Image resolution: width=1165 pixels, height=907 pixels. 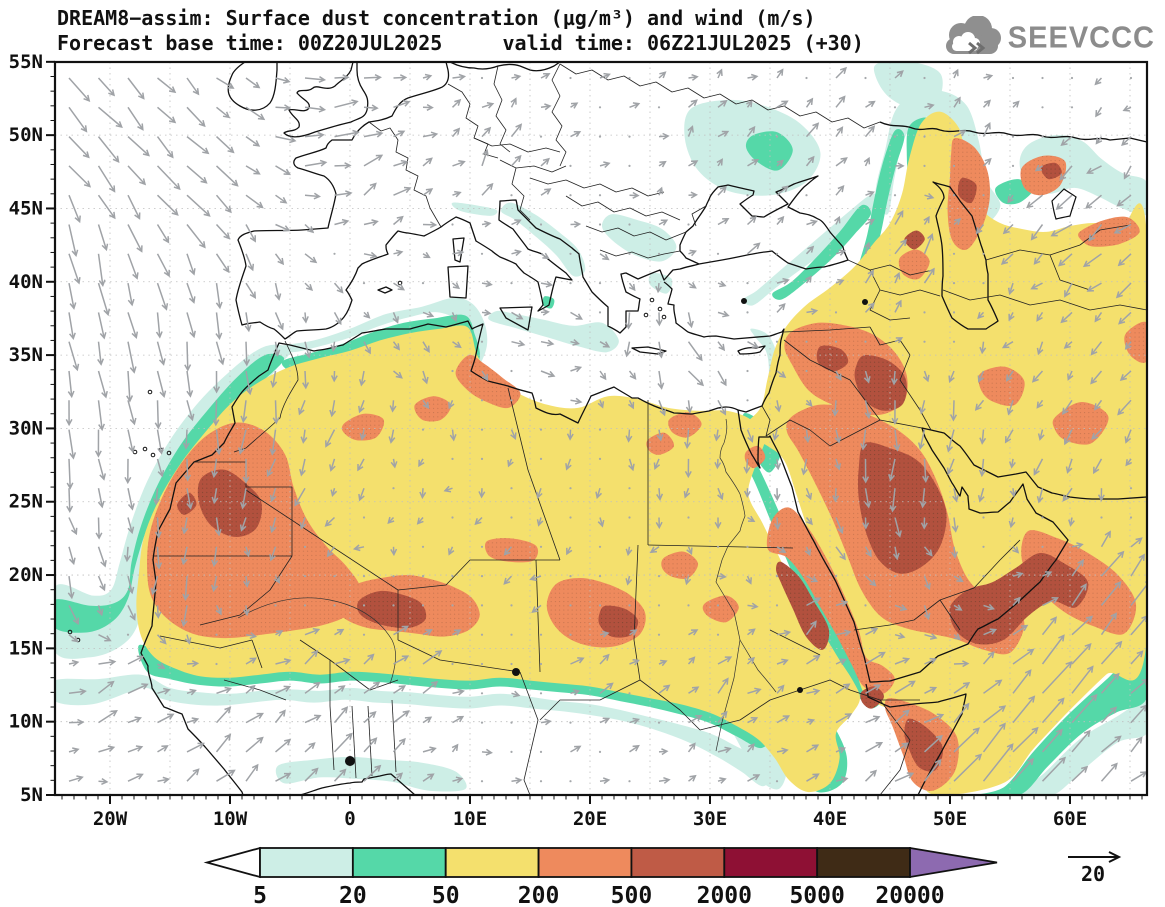 I want to click on coastline, so click(x=965, y=255).